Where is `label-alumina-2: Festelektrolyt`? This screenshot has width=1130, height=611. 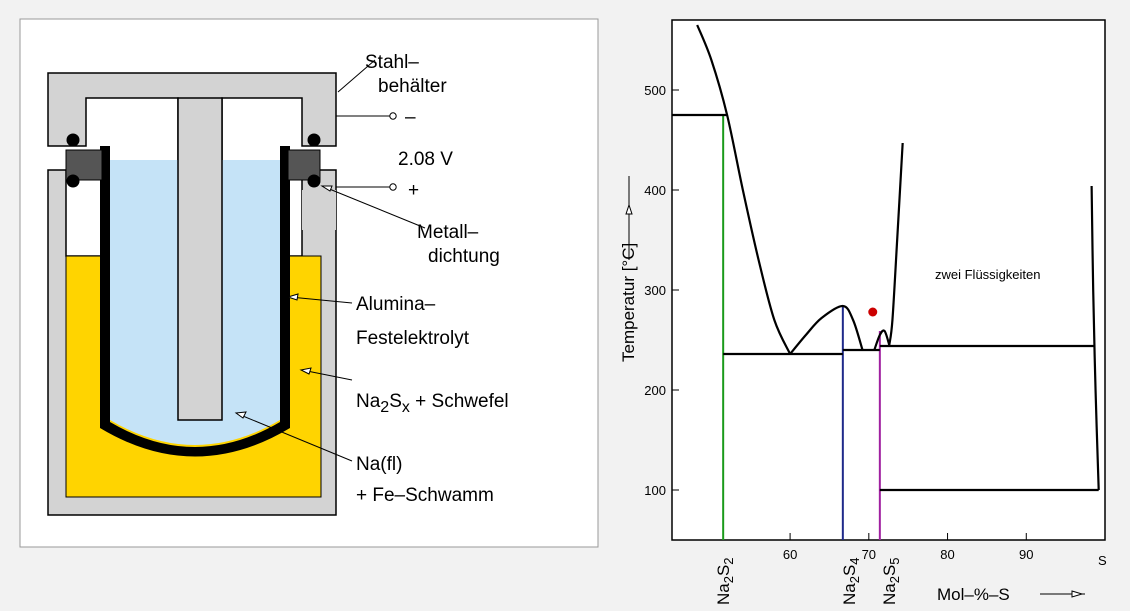 label-alumina-2: Festelektrolyt is located at coordinates (413, 338).